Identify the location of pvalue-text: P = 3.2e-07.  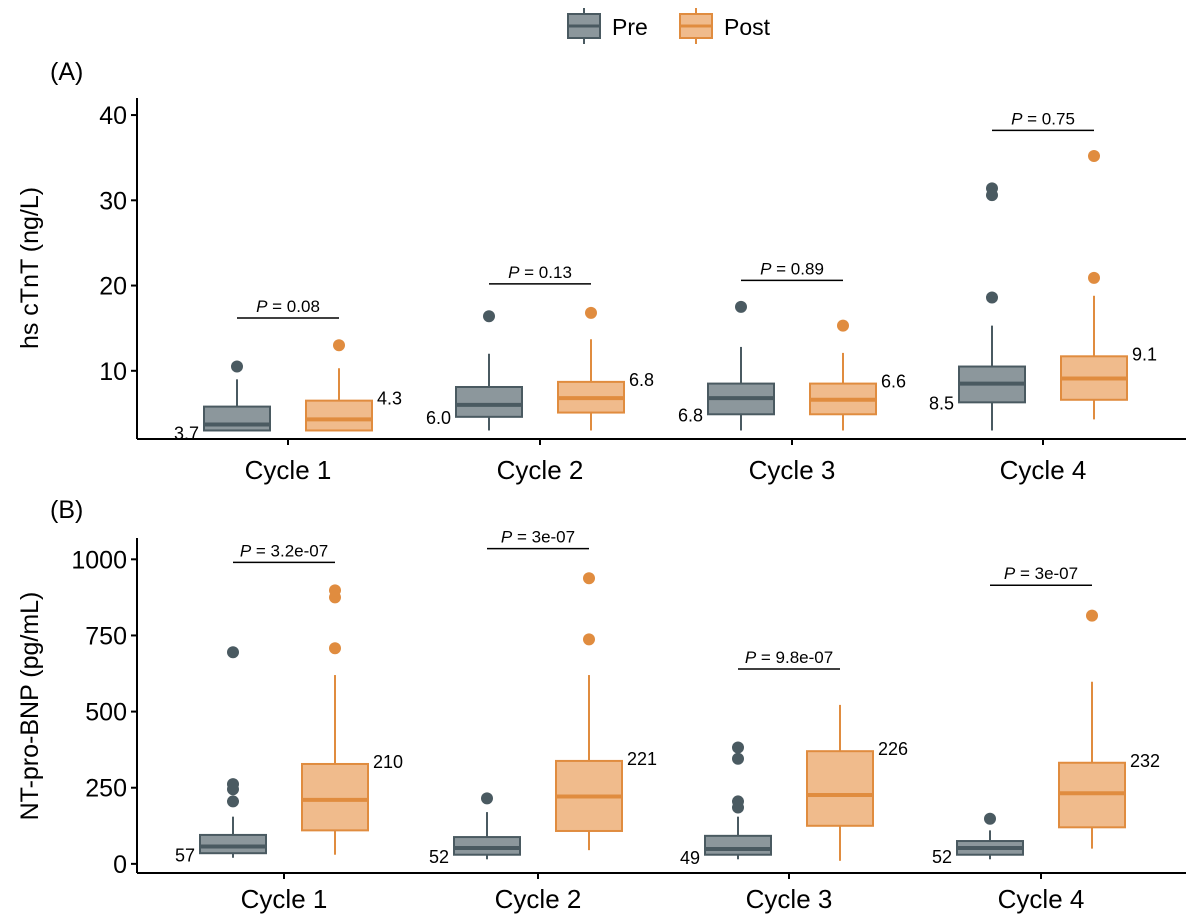
(284, 550).